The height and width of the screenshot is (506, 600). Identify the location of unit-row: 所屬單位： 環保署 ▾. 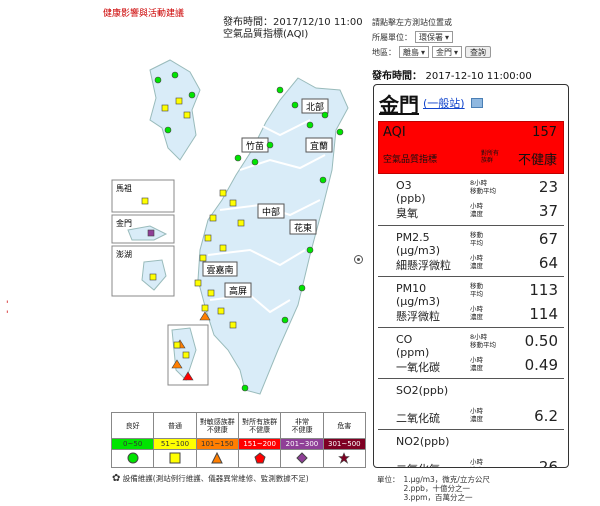
(413, 37).